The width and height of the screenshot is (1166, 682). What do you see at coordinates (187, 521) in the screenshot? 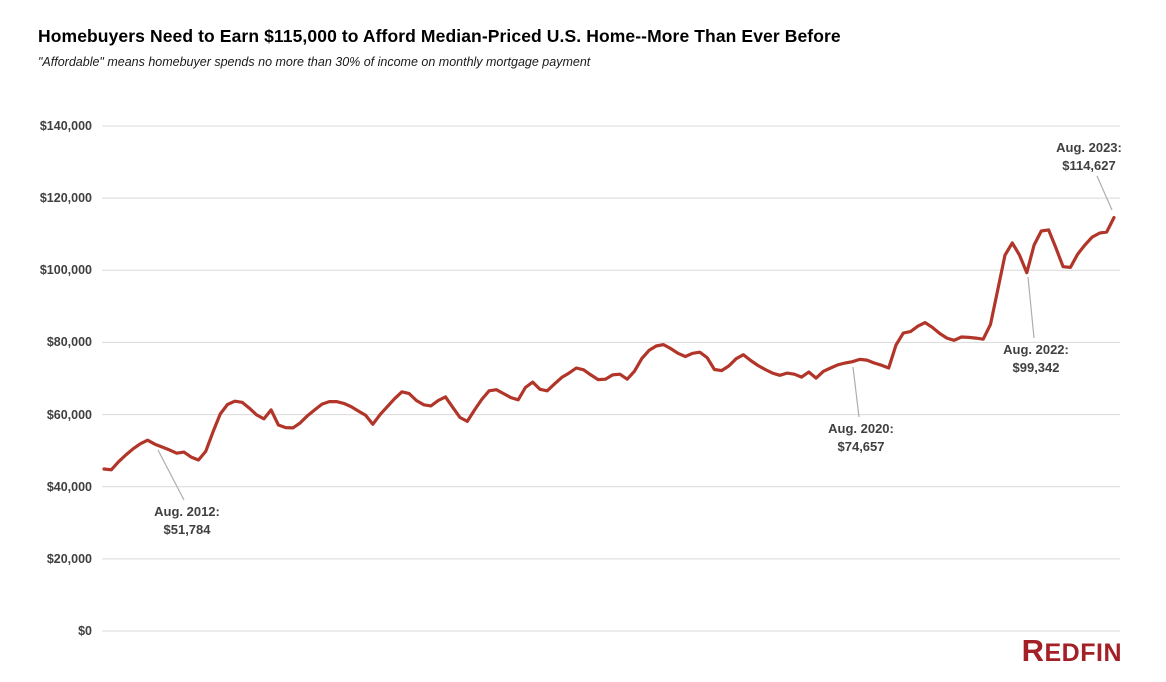
I see `annotation-aug-2012: Aug. 2012: $51,784` at bounding box center [187, 521].